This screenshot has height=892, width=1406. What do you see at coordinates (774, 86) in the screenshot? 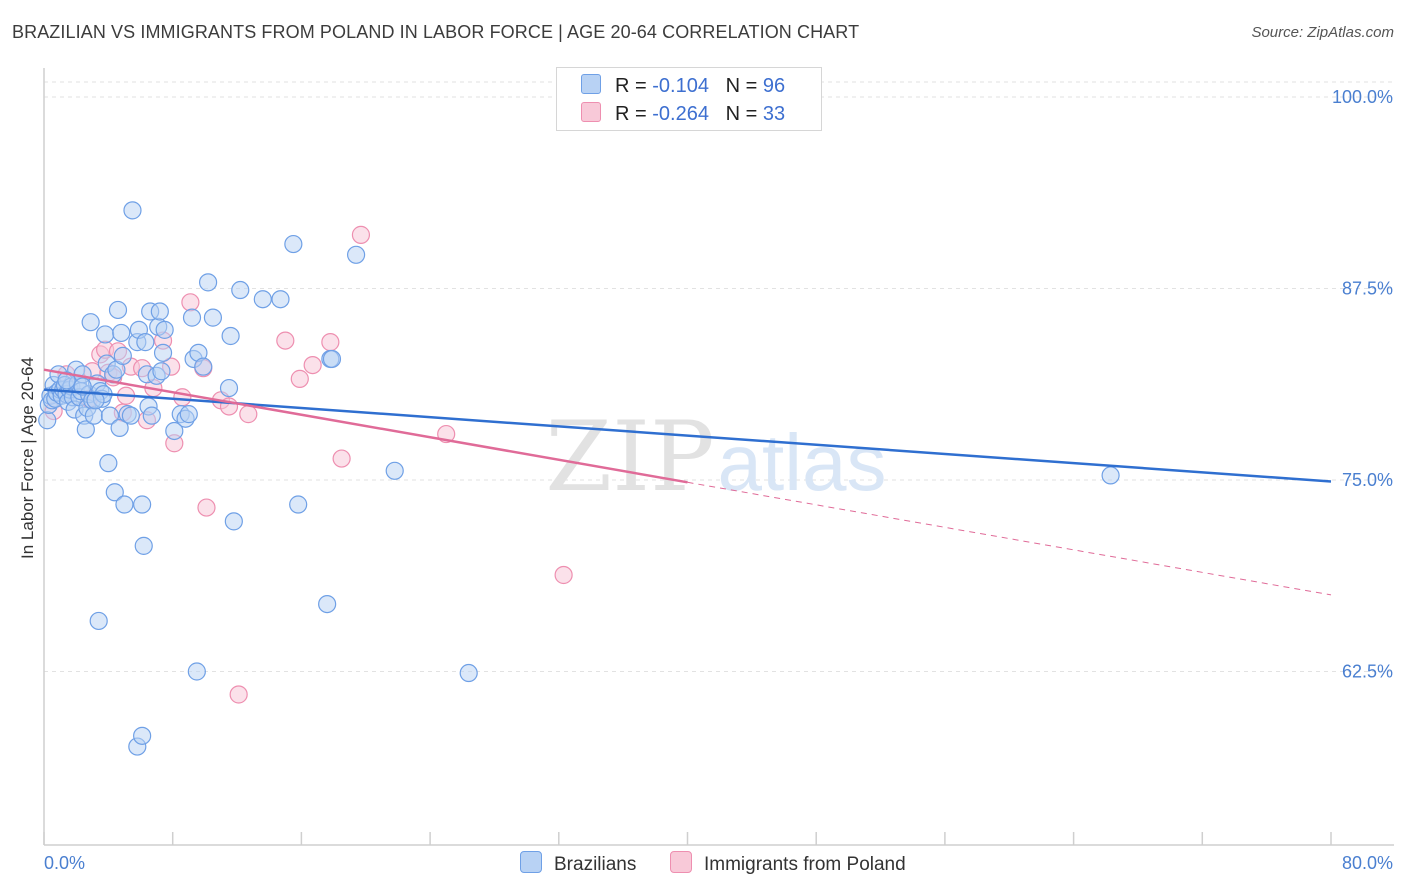
I see `legend-n-value: 96` at bounding box center [774, 86].